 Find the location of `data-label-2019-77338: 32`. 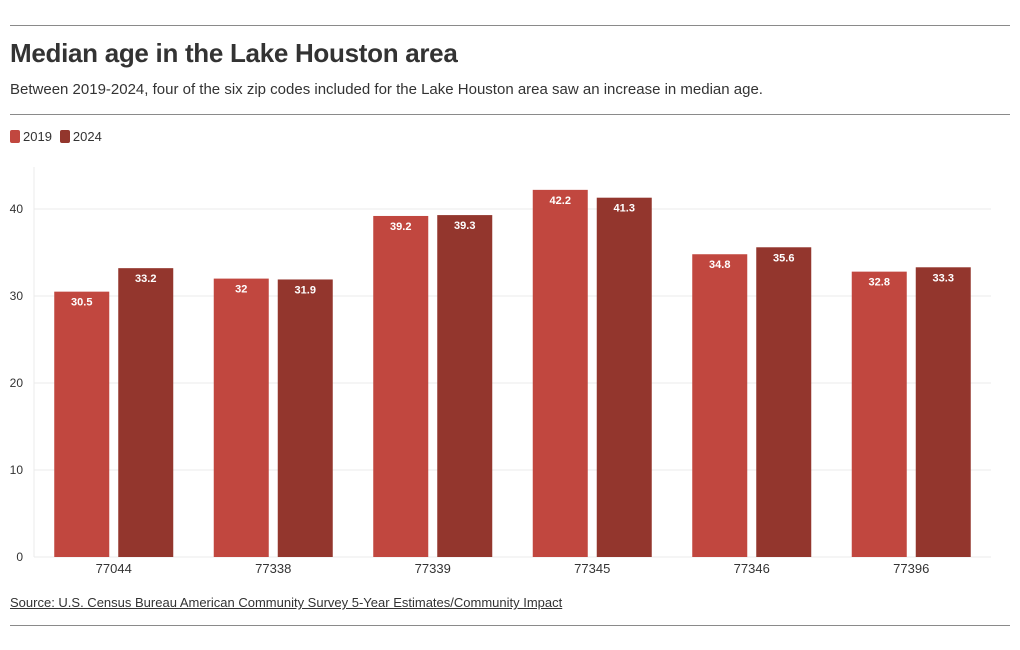

data-label-2019-77338: 32 is located at coordinates (241, 290).